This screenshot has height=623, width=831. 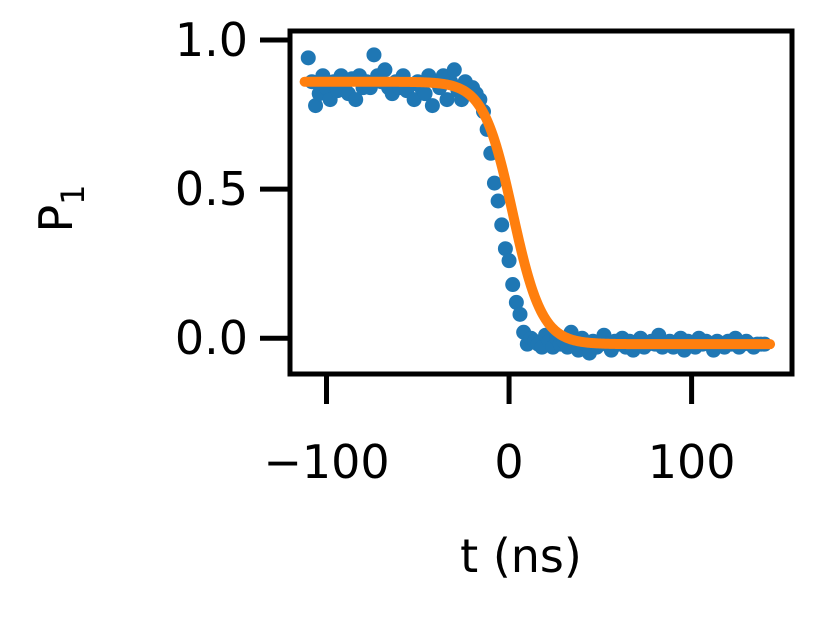 What do you see at coordinates (211, 40) in the screenshot?
I see `y-tick-label: 1.0` at bounding box center [211, 40].